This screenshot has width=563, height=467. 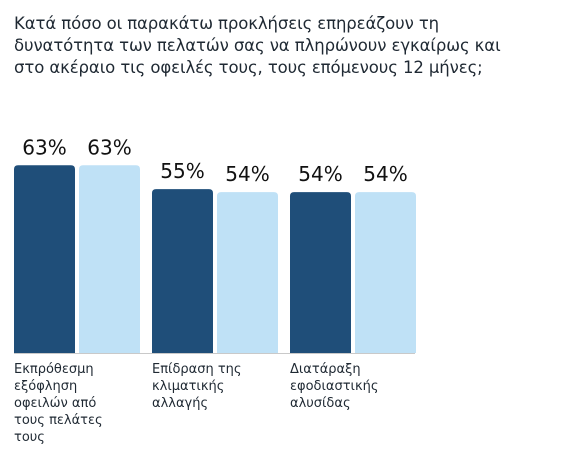 What do you see at coordinates (334, 386) in the screenshot?
I see `category-label-supply-chain: Διατάραξη εφοδιαστικής αλυσίδας` at bounding box center [334, 386].